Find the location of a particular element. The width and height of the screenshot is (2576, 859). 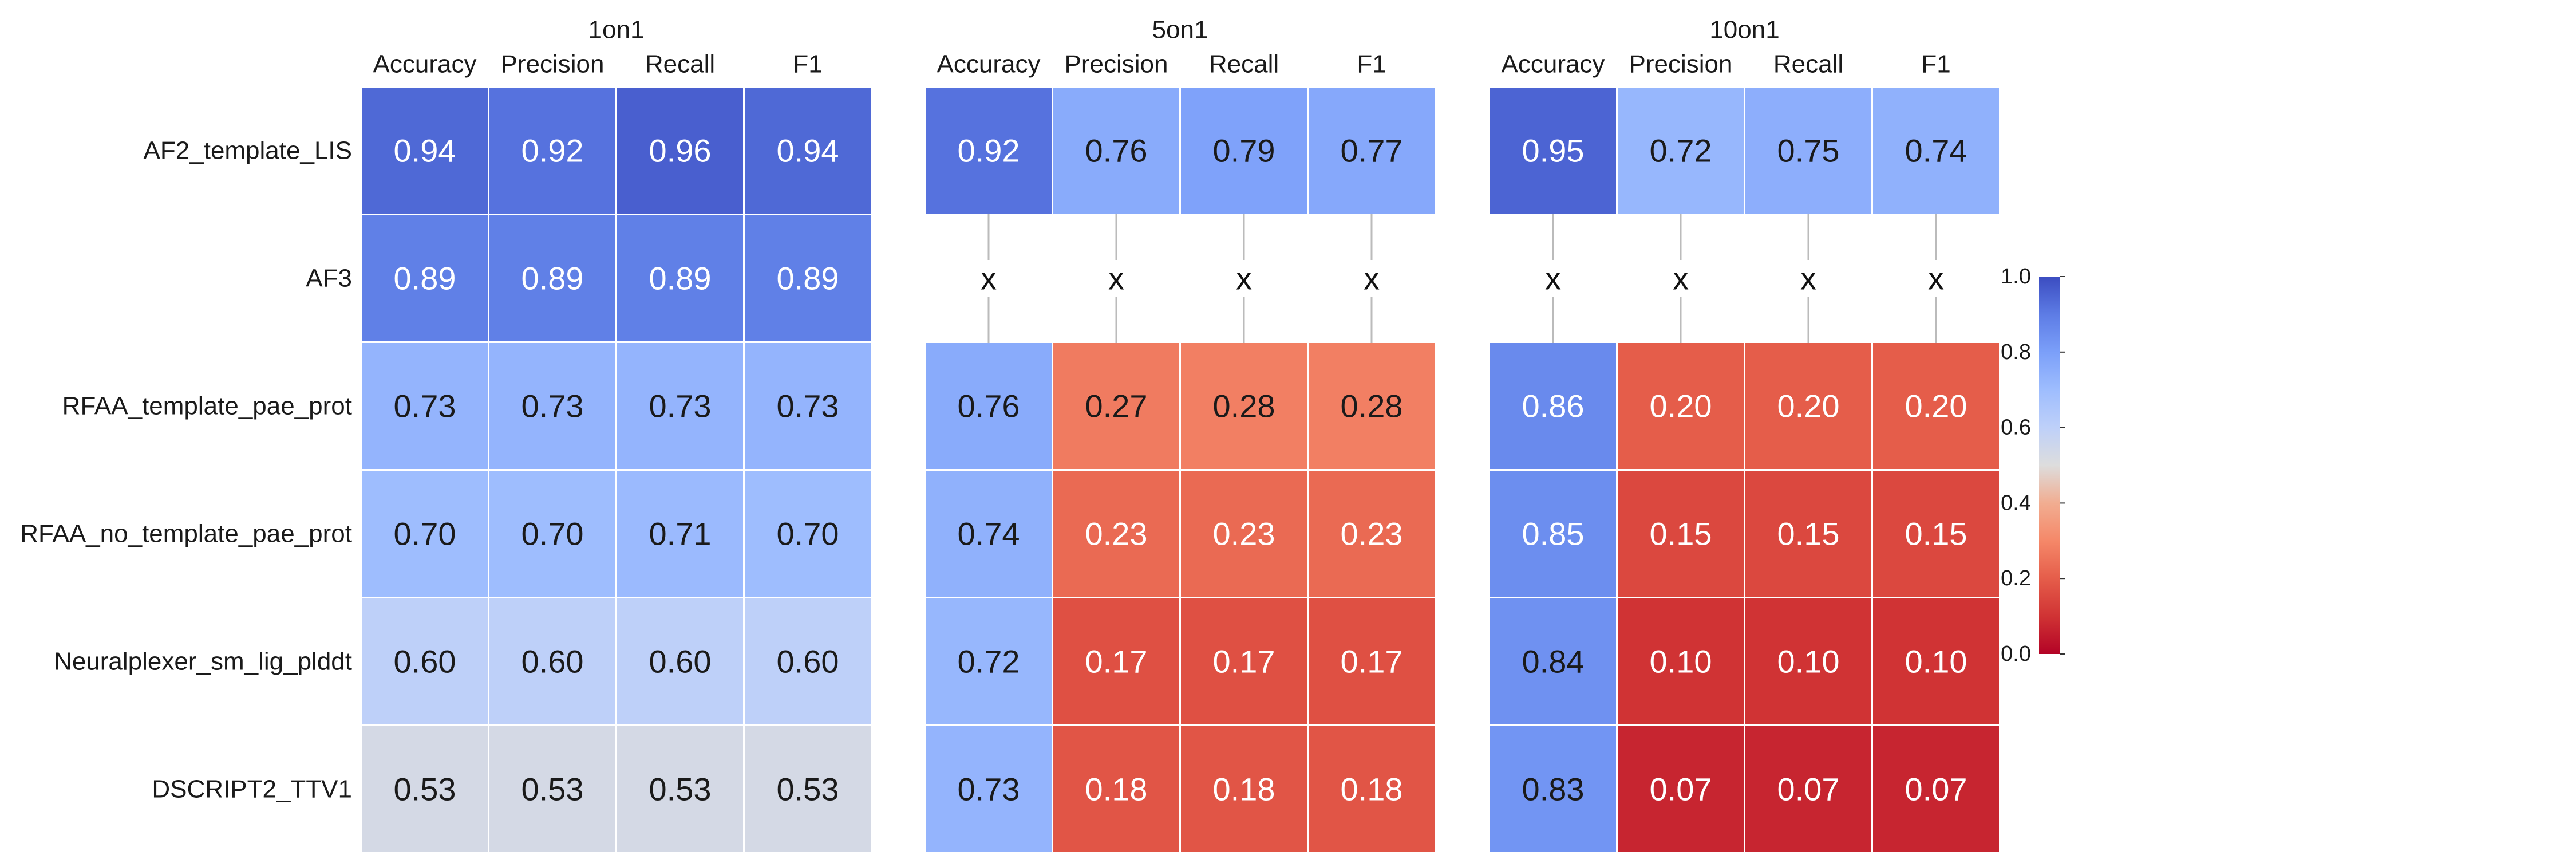

row-label-af3: AF3 is located at coordinates (329, 279).